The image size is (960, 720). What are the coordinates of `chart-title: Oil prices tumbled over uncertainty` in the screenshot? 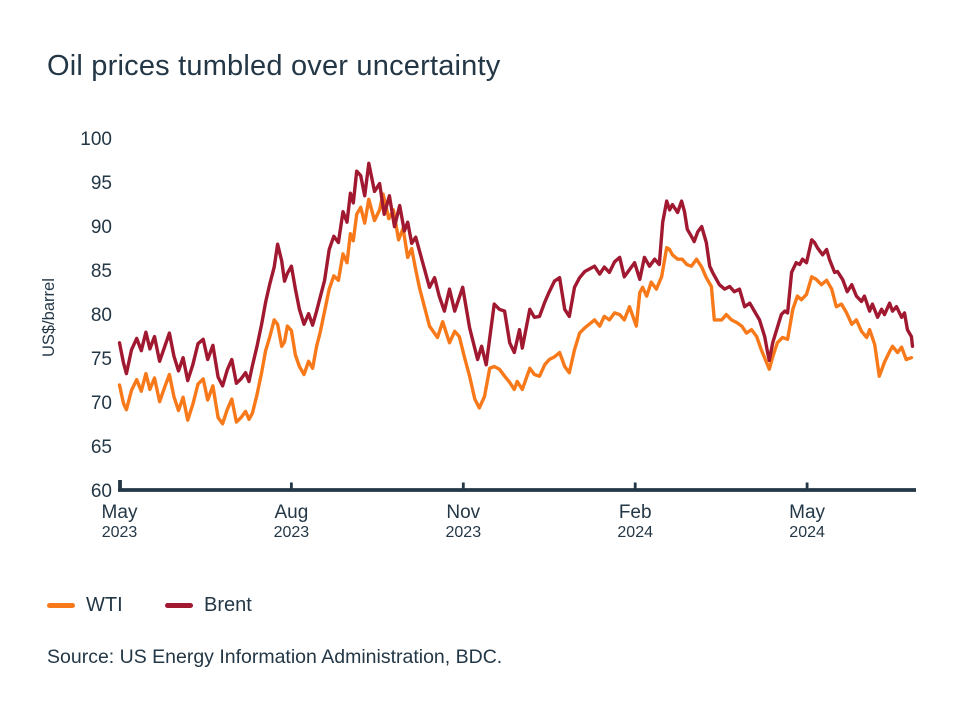 It's located at (274, 66).